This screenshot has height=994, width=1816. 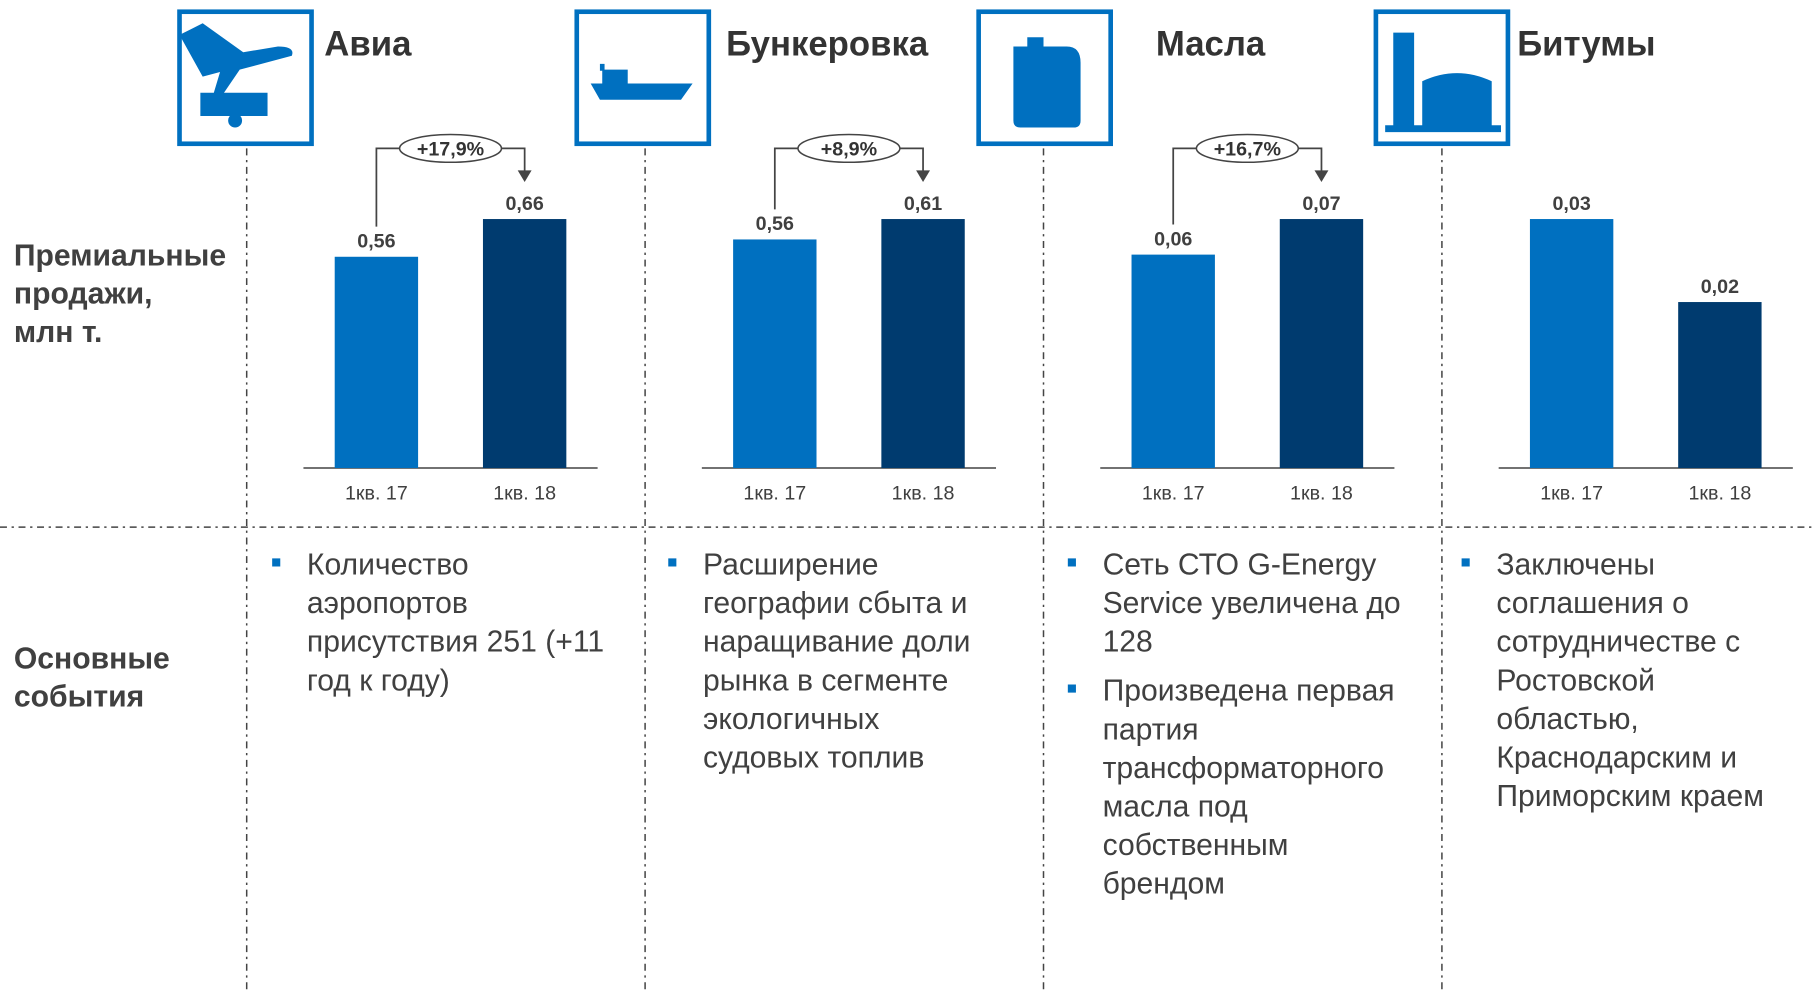 What do you see at coordinates (1571, 204) in the screenshot?
I see `value-label: 0,03` at bounding box center [1571, 204].